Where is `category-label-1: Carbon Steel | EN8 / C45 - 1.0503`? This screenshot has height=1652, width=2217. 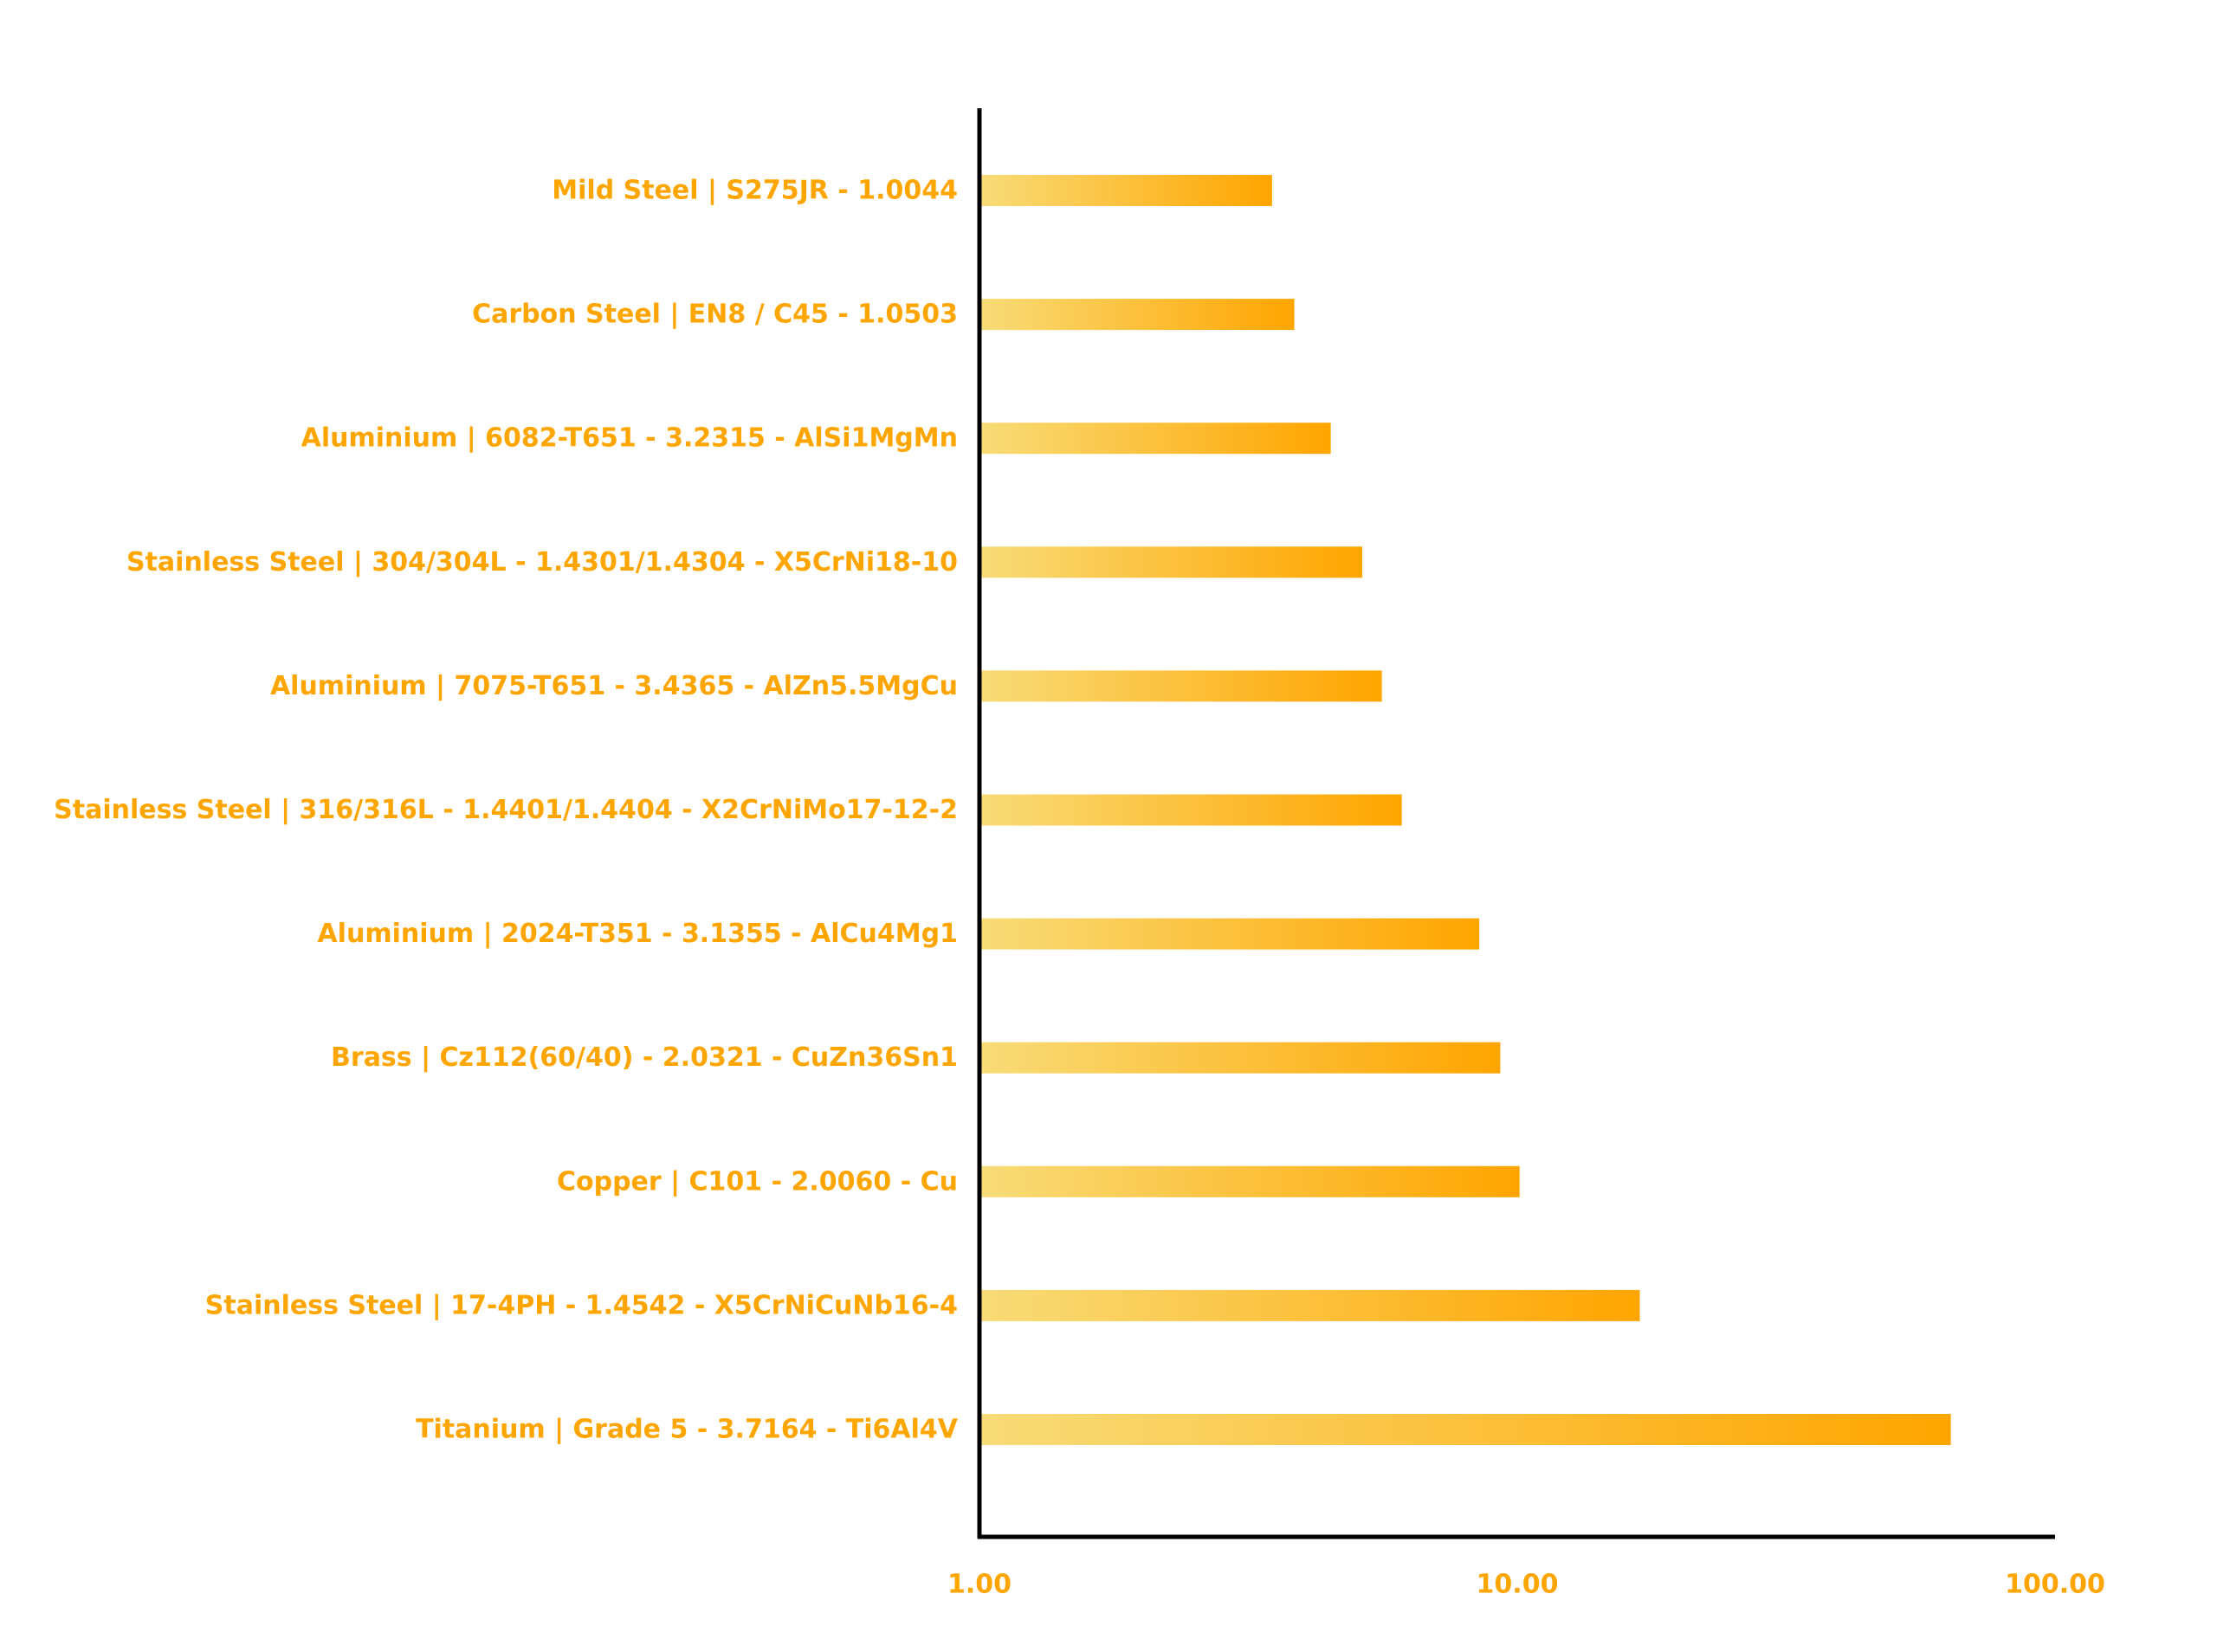
category-label-1: Carbon Steel | EN8 / C45 - 1.0503 is located at coordinates (715, 315).